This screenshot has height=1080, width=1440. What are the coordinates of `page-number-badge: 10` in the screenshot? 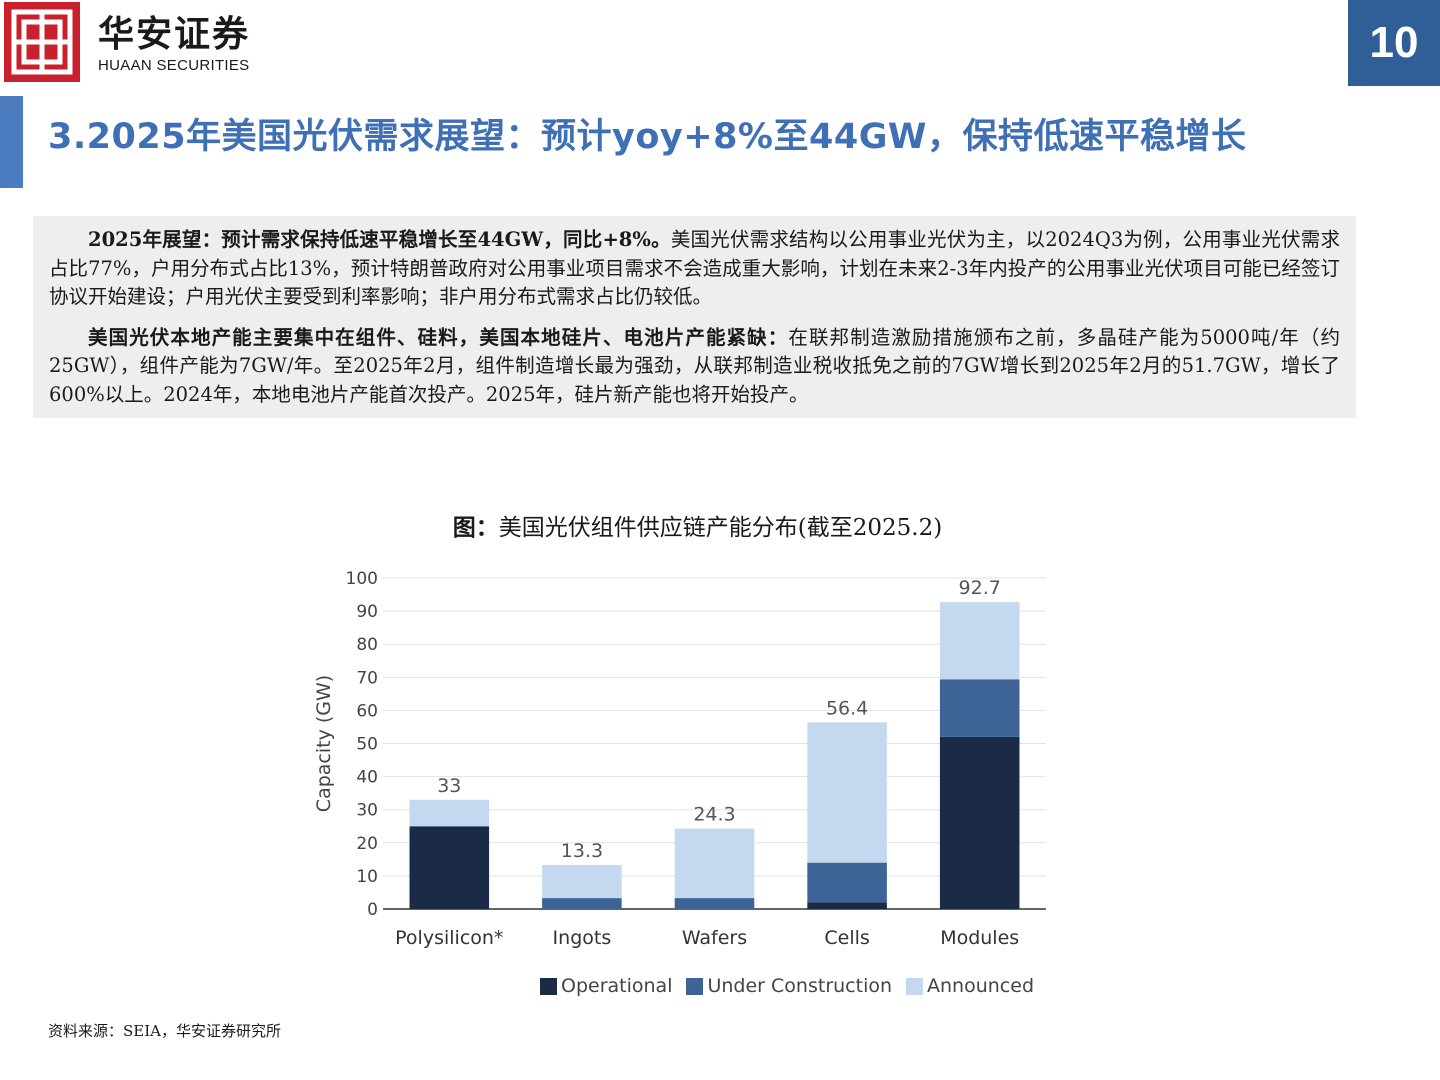 It's located at (1394, 43).